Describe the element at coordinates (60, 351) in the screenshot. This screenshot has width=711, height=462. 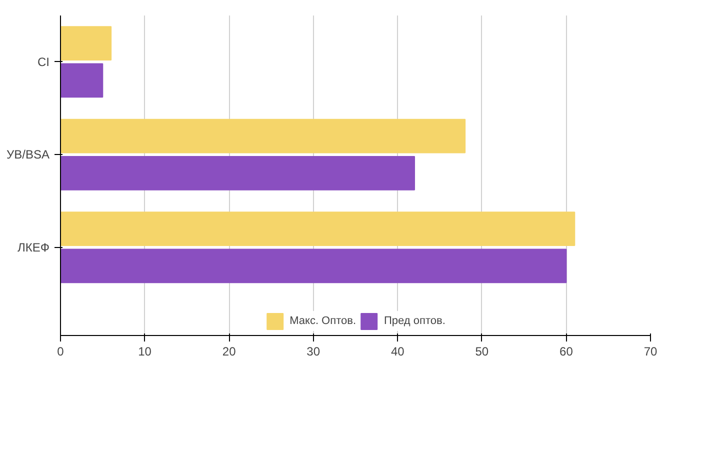
I see `x-tick-label: 0` at that location.